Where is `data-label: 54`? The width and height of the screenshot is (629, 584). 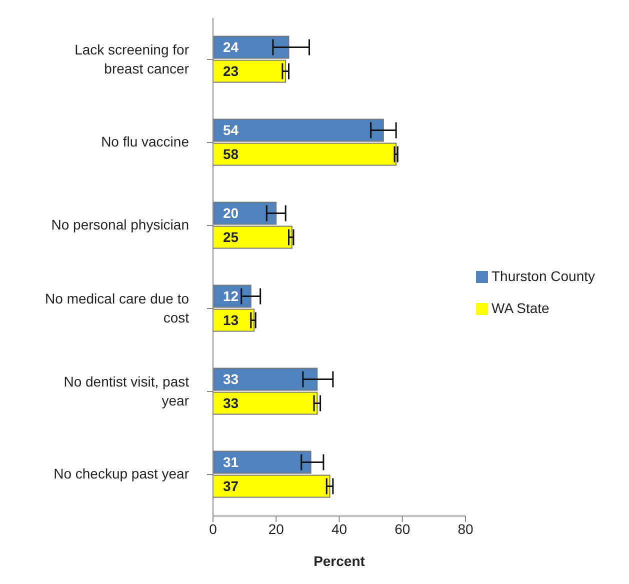 data-label: 54 is located at coordinates (231, 130).